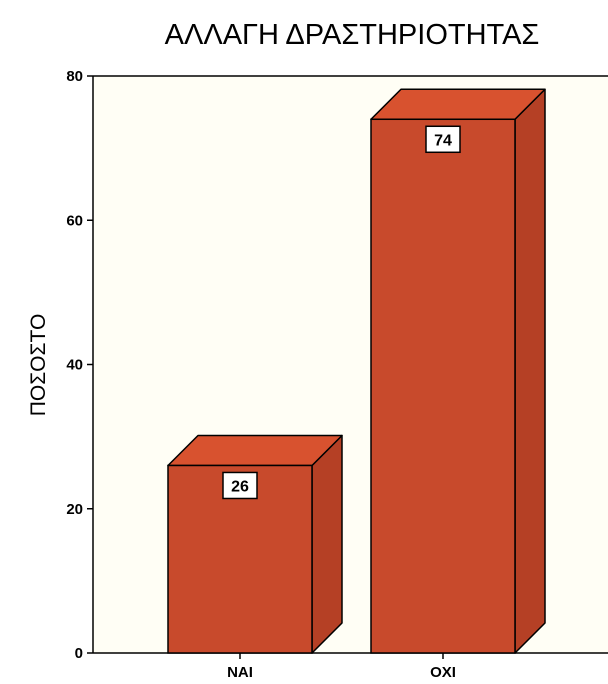 The image size is (608, 684). What do you see at coordinates (79, 653) in the screenshot?
I see `y-tick-label: 0` at bounding box center [79, 653].